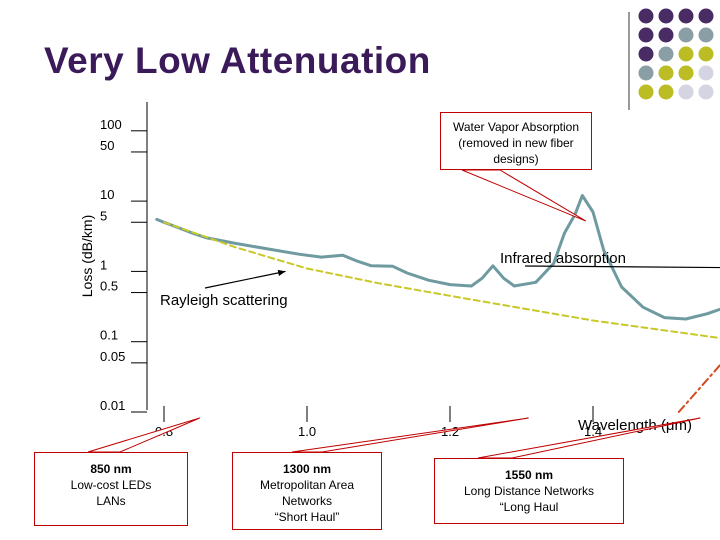  What do you see at coordinates (107, 194) in the screenshot?
I see `y-tick-label: 10` at bounding box center [107, 194].